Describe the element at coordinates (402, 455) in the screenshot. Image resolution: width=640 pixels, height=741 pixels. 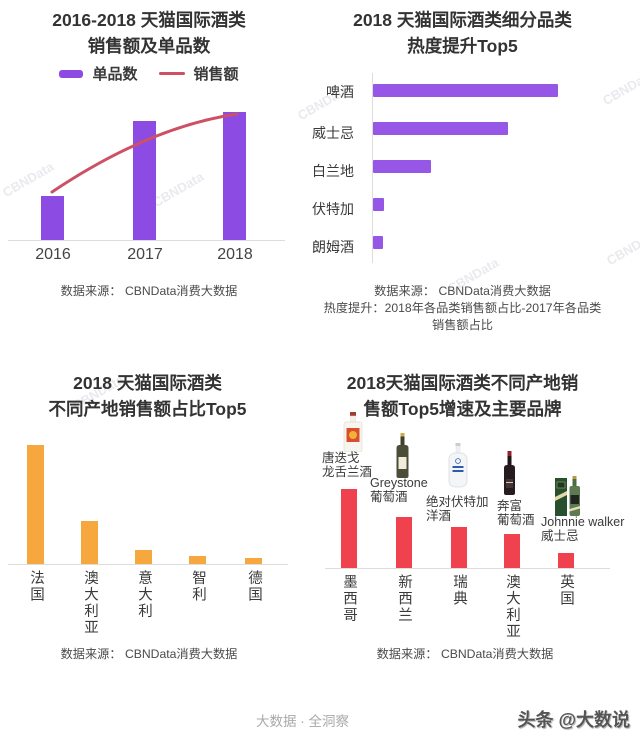
I see `white-wine-bottle-image` at that location.